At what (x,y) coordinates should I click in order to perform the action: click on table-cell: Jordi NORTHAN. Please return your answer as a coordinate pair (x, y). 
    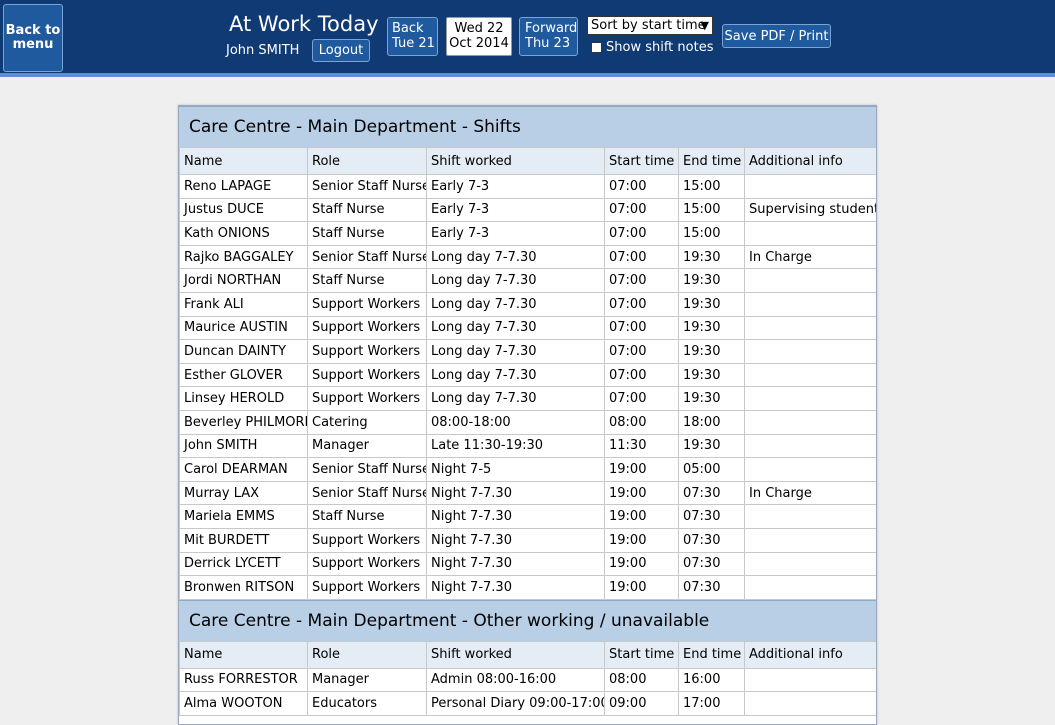
    Looking at the image, I should click on (243, 280).